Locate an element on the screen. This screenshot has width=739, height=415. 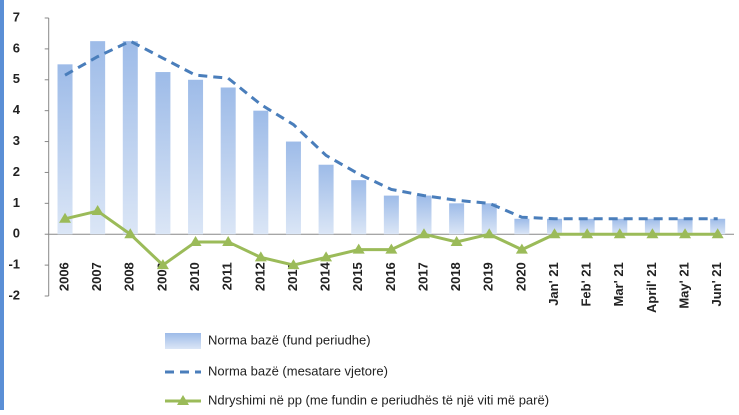
x-tick-label: May' 21 is located at coordinates (683, 285).